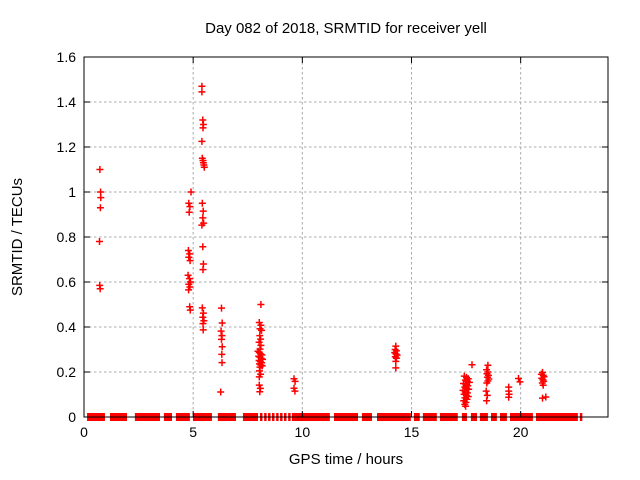 The width and height of the screenshot is (640, 480). What do you see at coordinates (346, 459) in the screenshot?
I see `x-axis-label: GPS time / hours` at bounding box center [346, 459].